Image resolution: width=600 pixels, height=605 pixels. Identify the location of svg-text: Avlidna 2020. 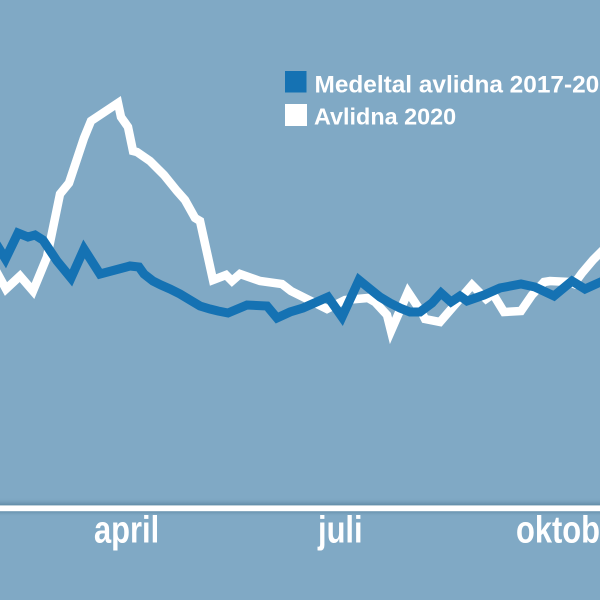
(385, 117).